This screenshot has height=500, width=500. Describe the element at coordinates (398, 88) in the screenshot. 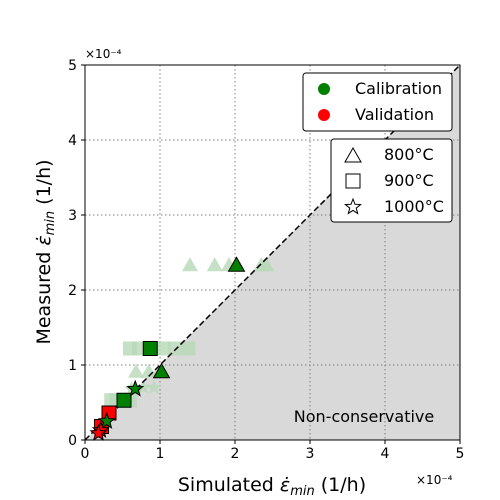

I see `legend-calibration-label: Calibration` at that location.